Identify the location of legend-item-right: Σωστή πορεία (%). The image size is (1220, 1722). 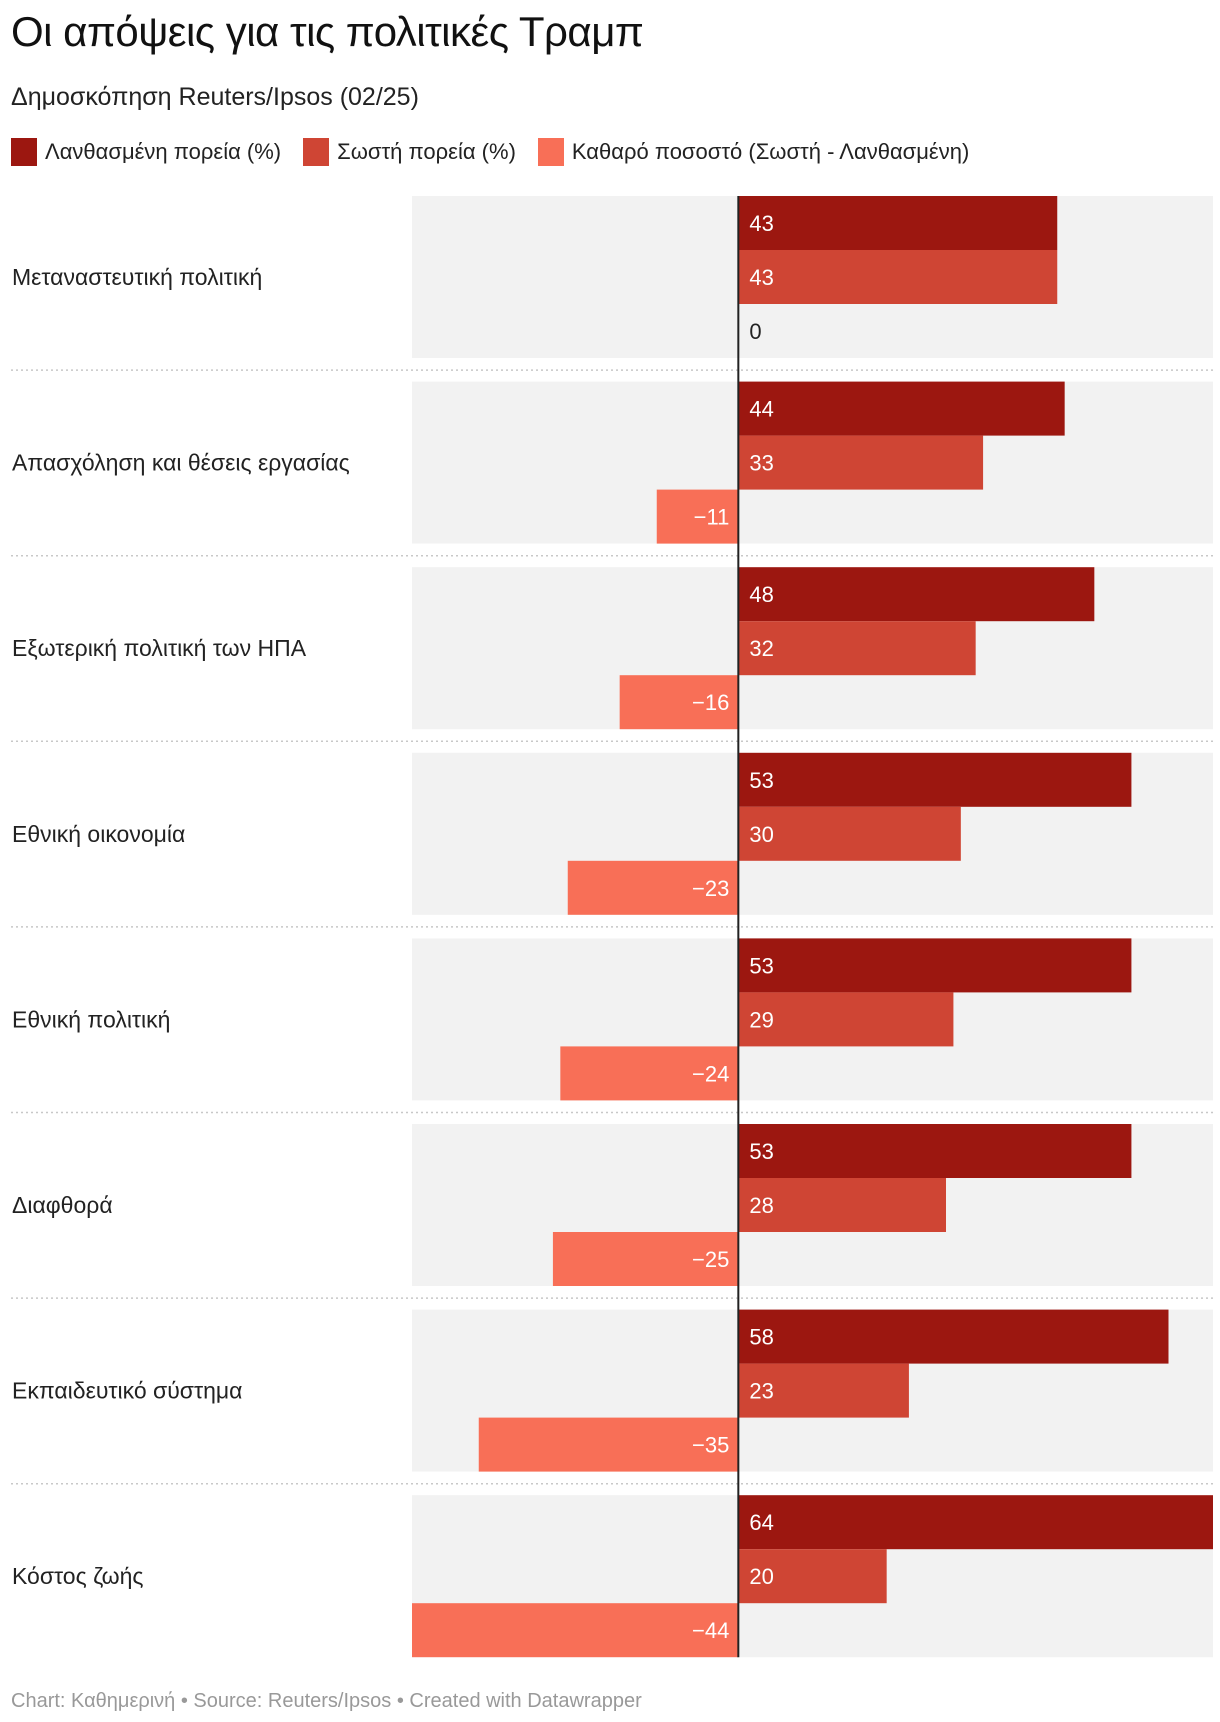
(409, 152).